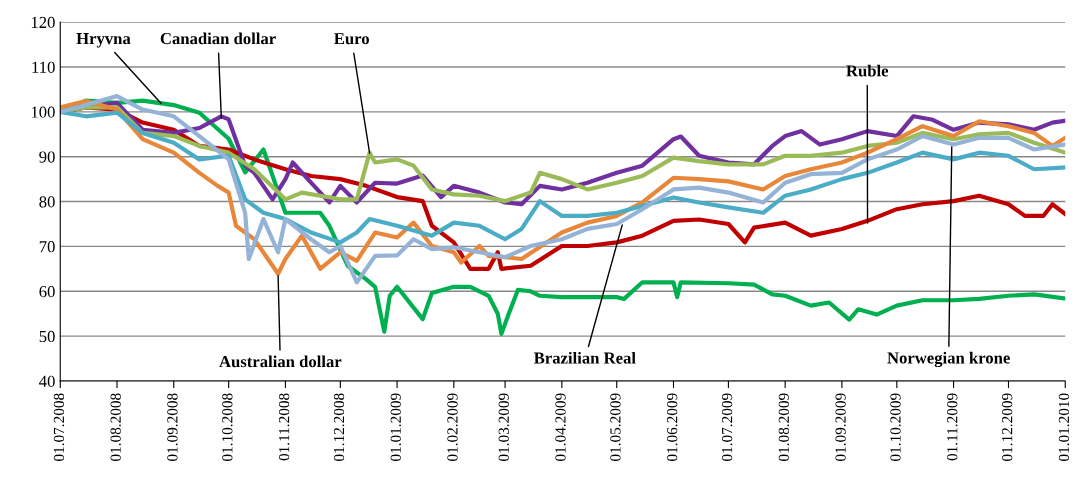  I want to click on y-tick-label: 80, so click(47, 202).